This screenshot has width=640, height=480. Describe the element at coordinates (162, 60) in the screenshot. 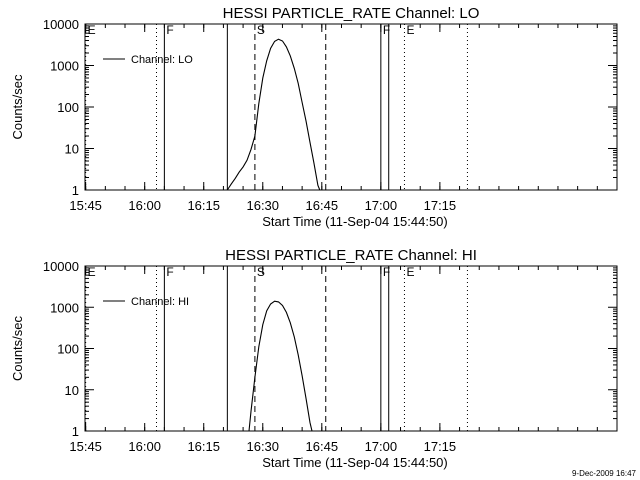

I see `legend-label: Channel: LO` at that location.